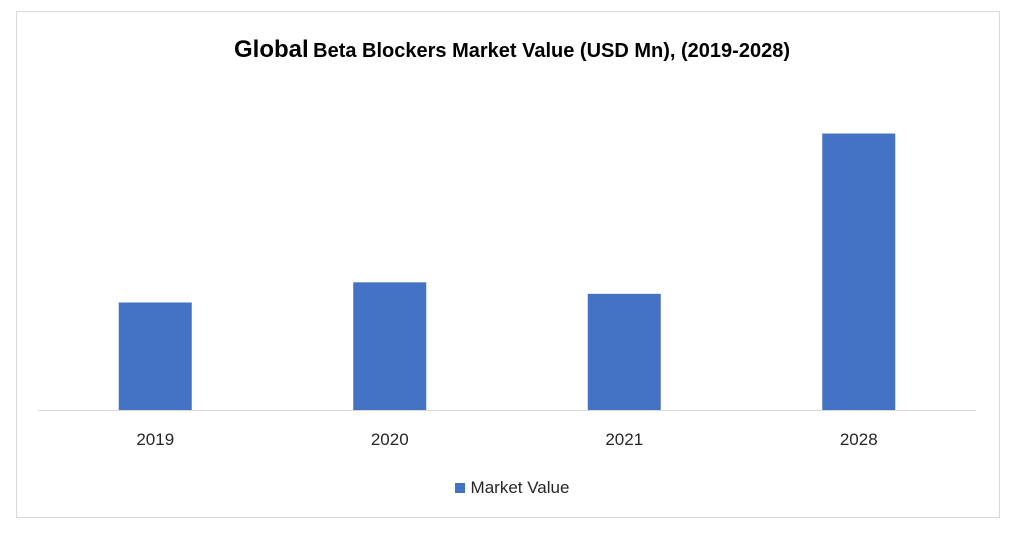 The height and width of the screenshot is (536, 1024). I want to click on x-tick-label-2021: 2021, so click(624, 439).